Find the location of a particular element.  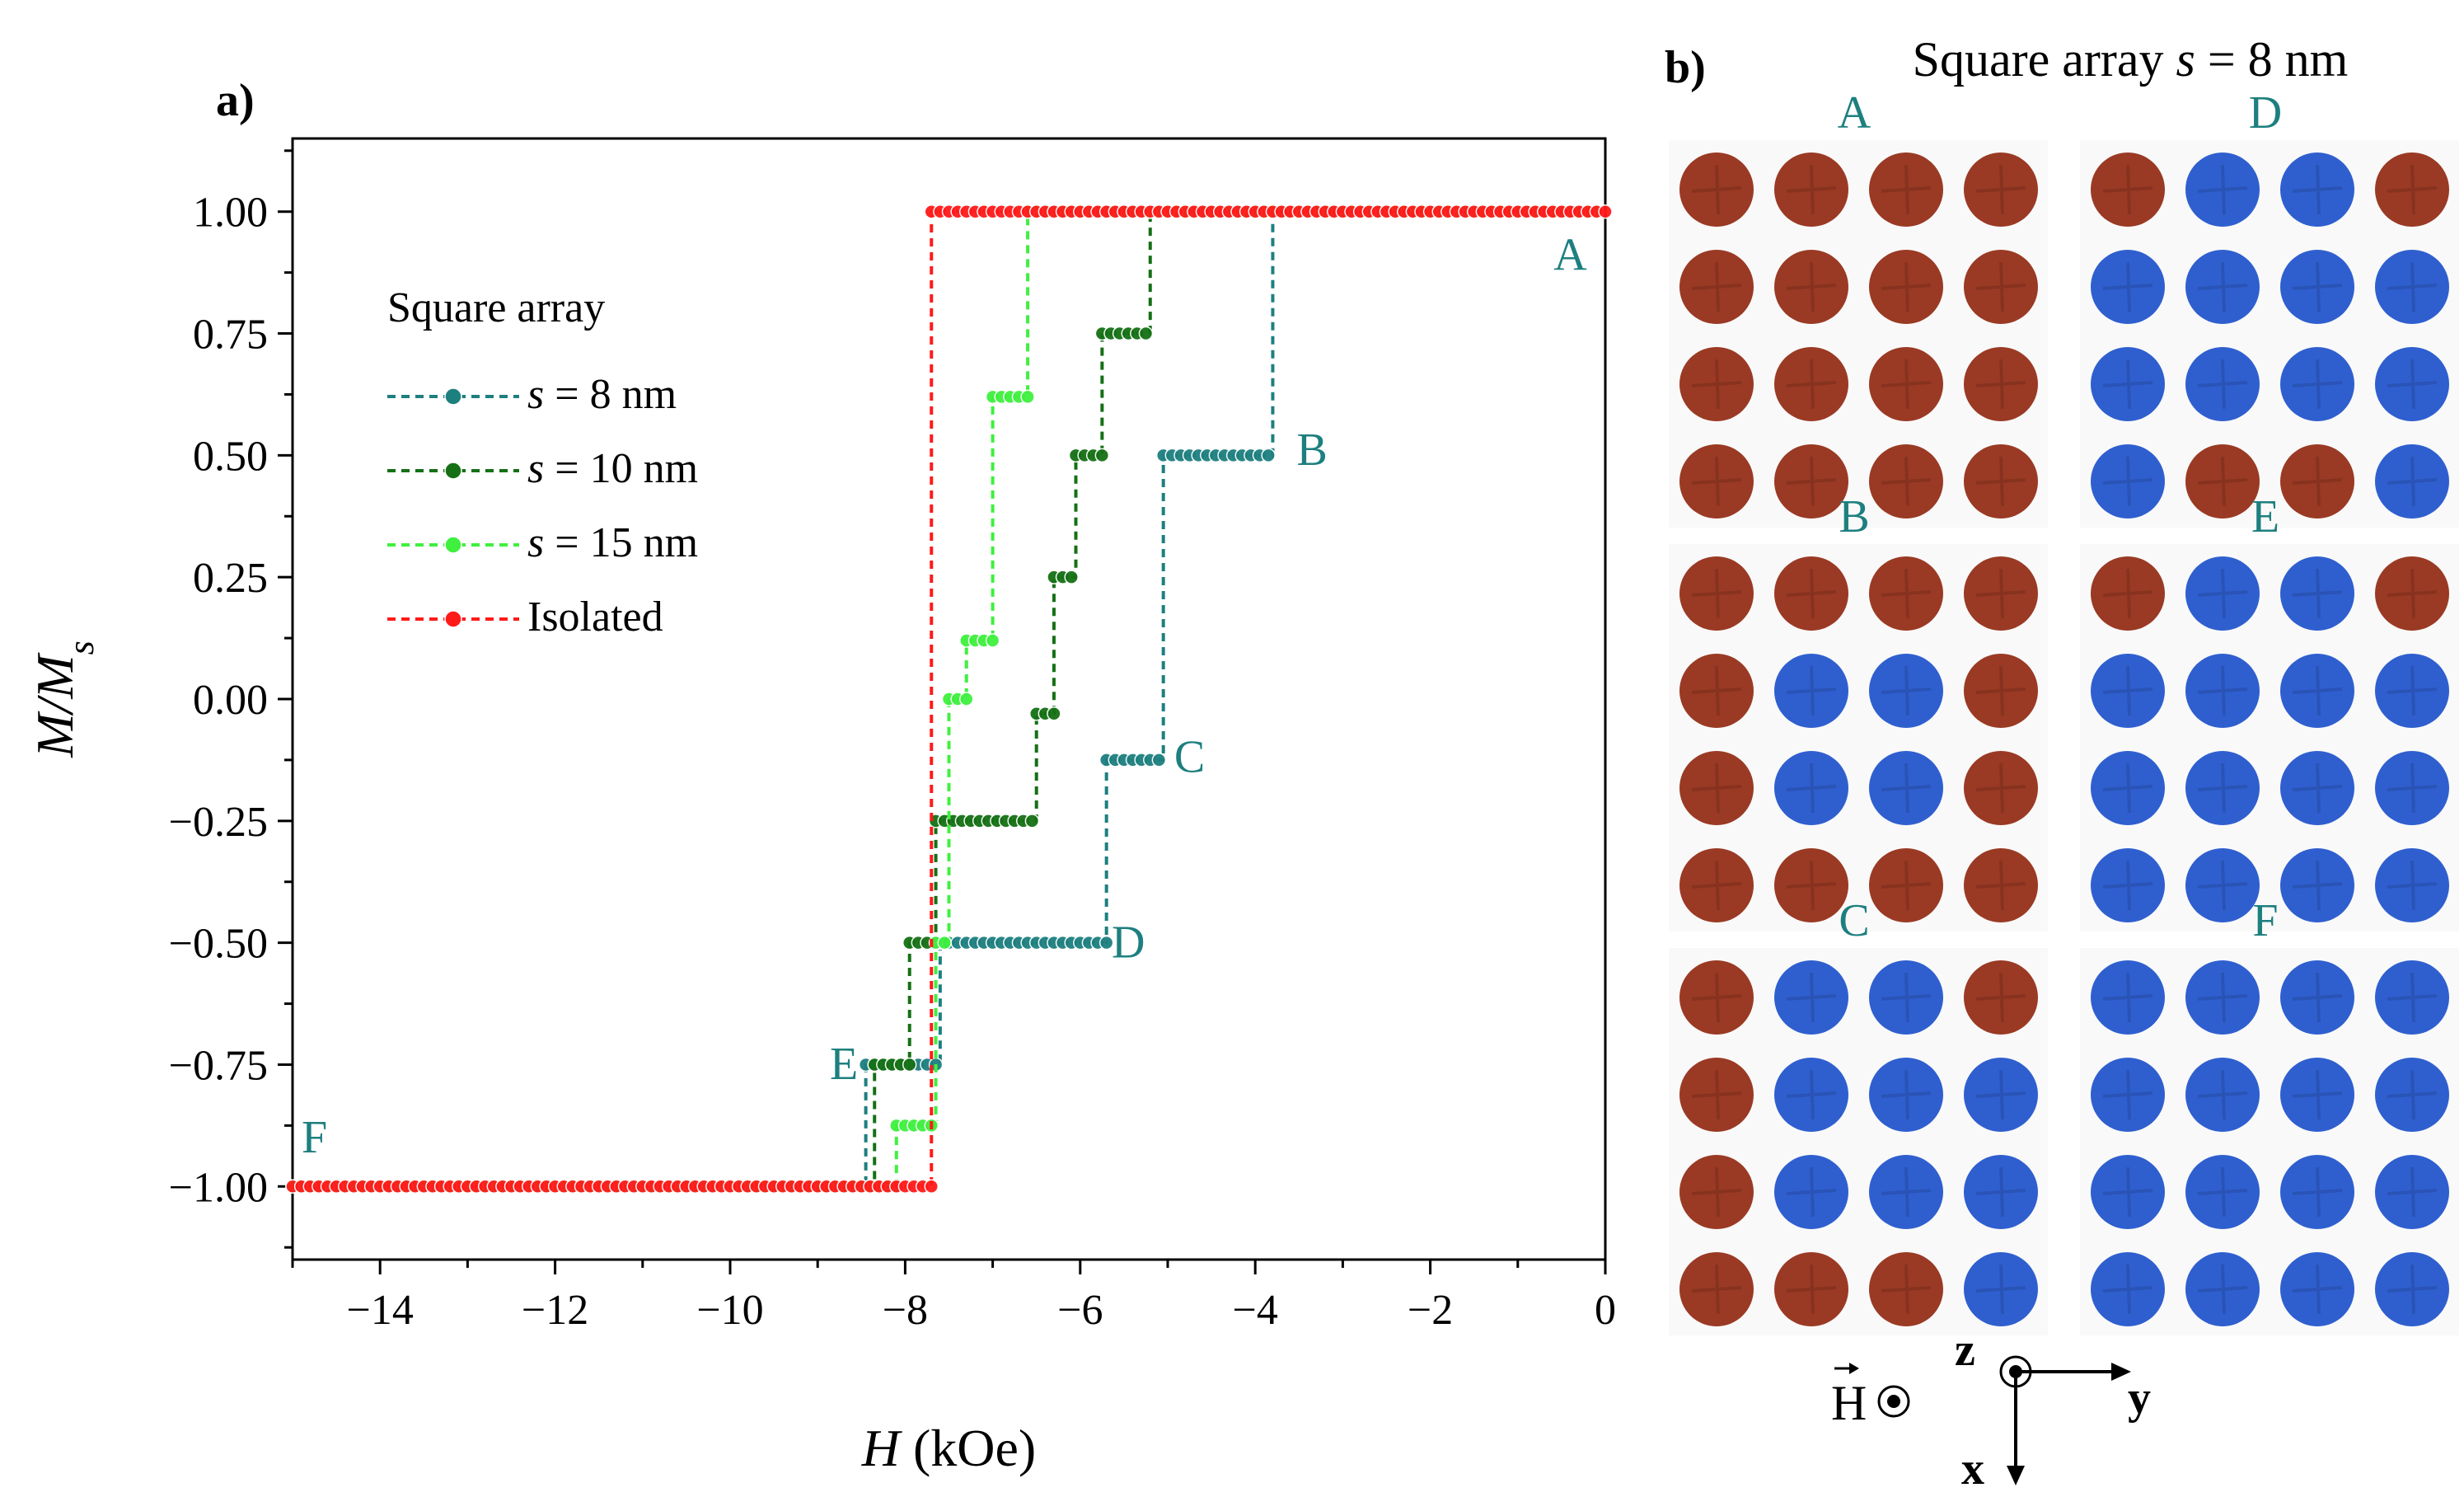

state-A: A is located at coordinates (1859, 307).